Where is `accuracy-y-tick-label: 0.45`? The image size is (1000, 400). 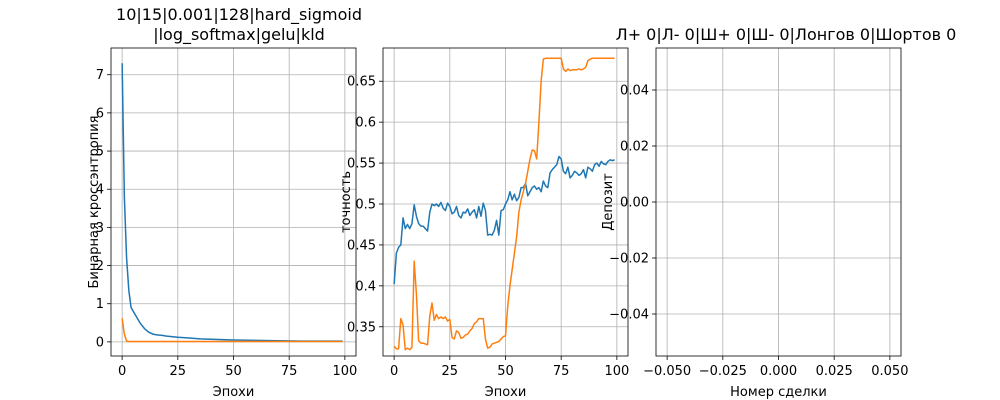
accuracy-y-tick-label: 0.45 is located at coordinates (361, 245).